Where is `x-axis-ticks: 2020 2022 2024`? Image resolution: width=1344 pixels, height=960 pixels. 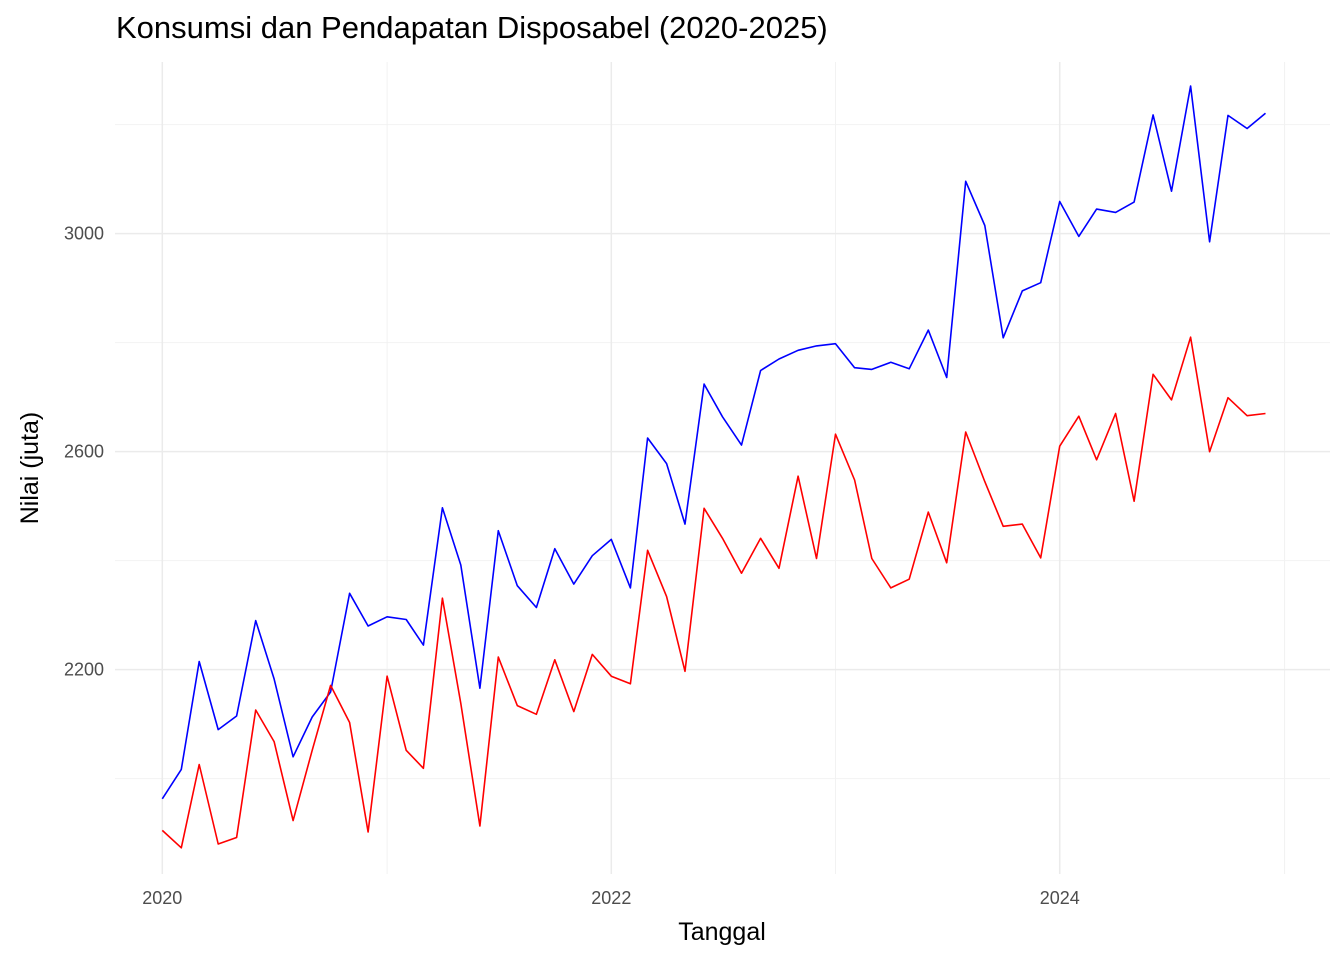
x-axis-ticks: 2020 2022 2024 is located at coordinates (610, 898).